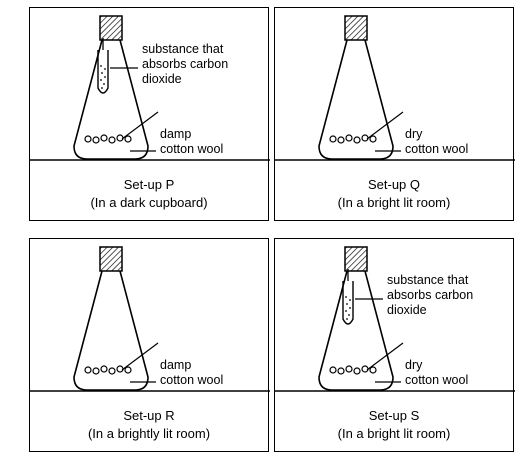  What do you see at coordinates (394, 415) in the screenshot?
I see `setup-title: Set-up S` at bounding box center [394, 415].